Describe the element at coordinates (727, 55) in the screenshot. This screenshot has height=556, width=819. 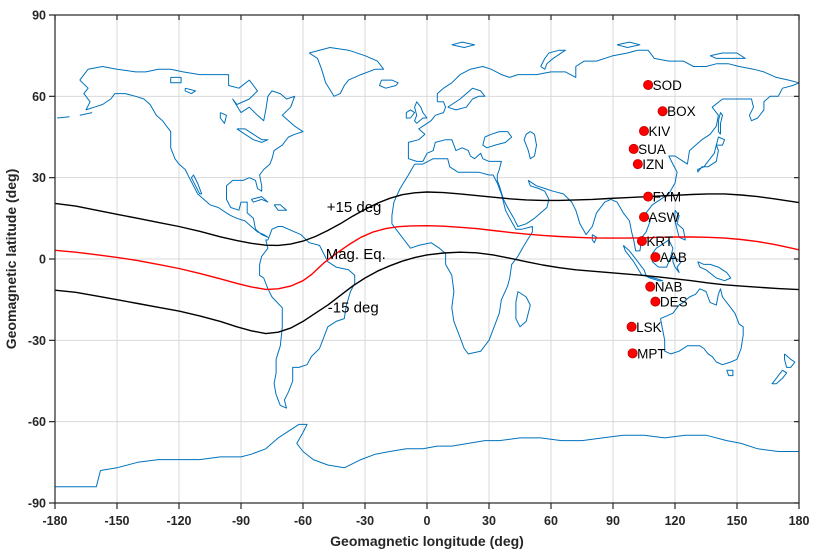
I see `coastline-new-siberian-islands` at that location.